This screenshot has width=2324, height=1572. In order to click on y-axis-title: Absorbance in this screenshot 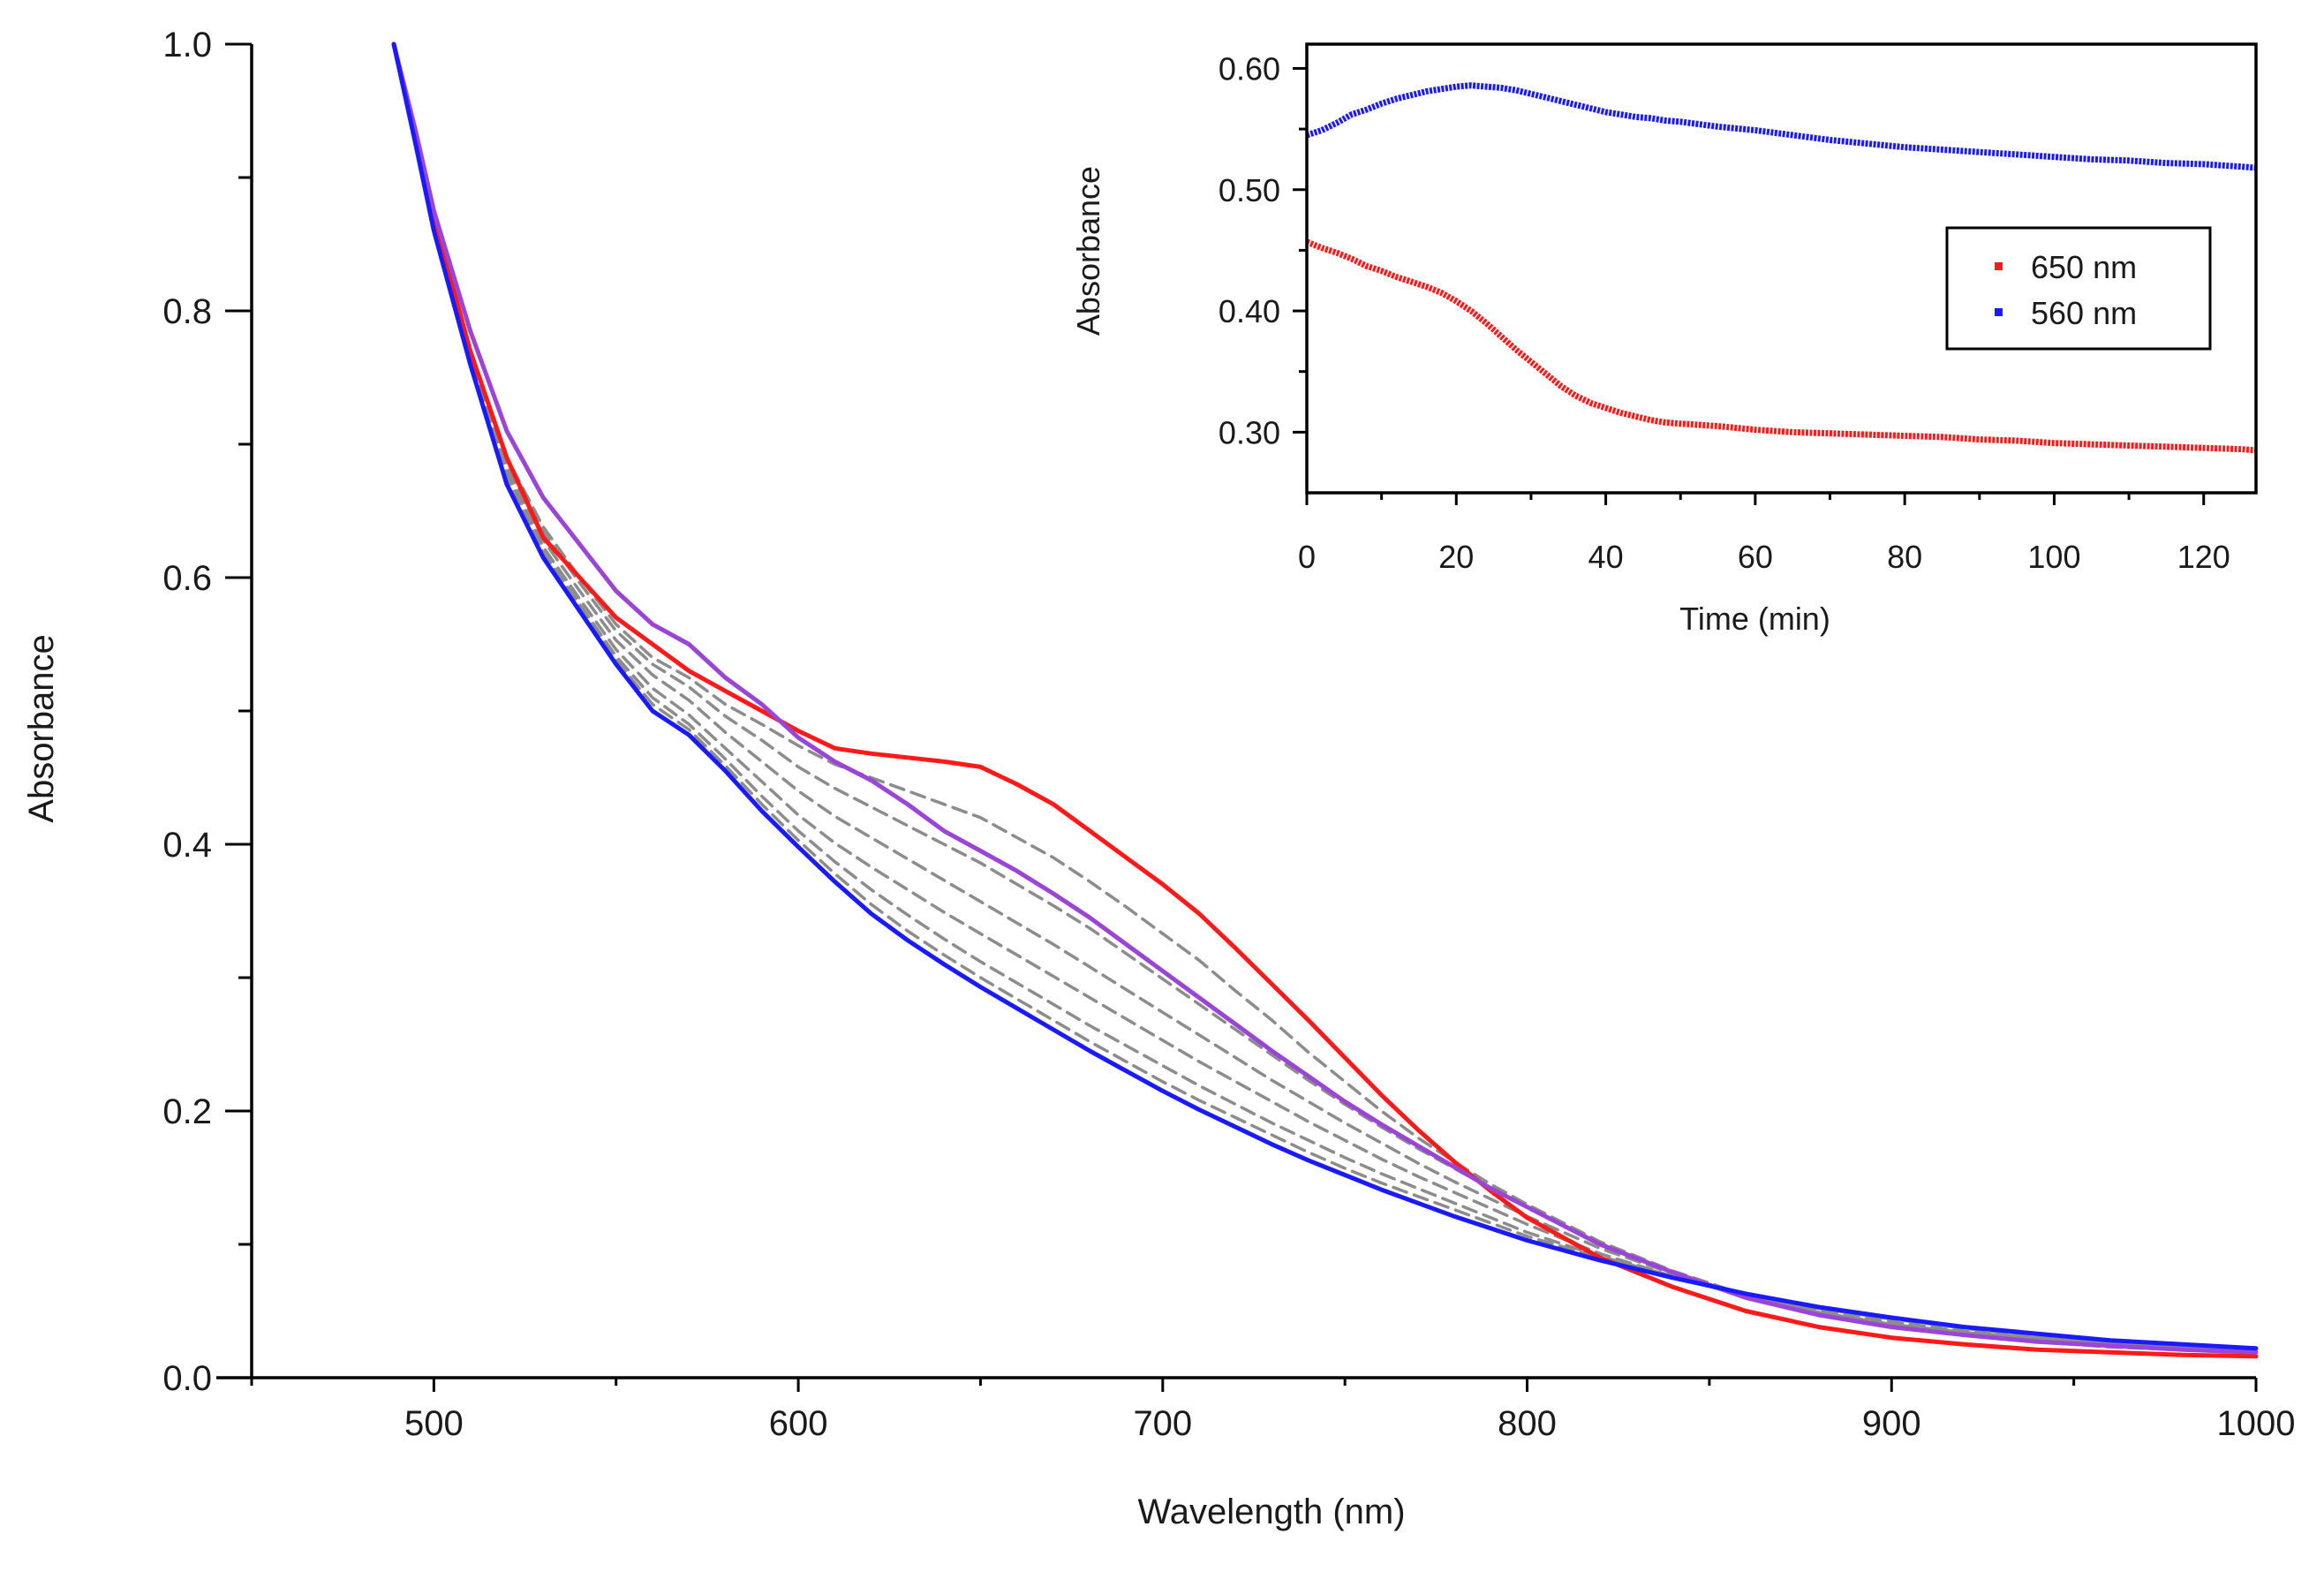, I will do `click(42, 728)`.